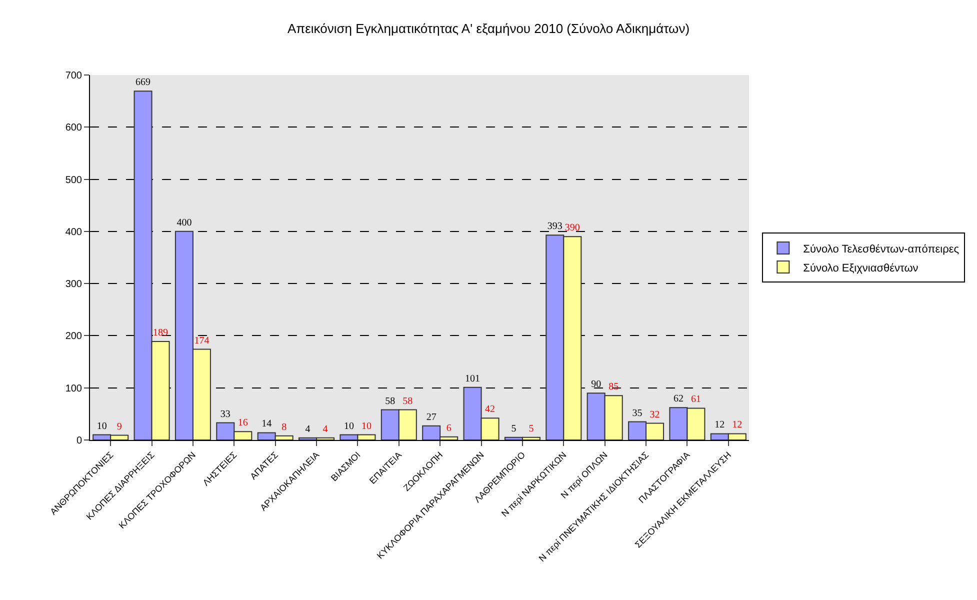  I want to click on data-label: 90, so click(596, 384).